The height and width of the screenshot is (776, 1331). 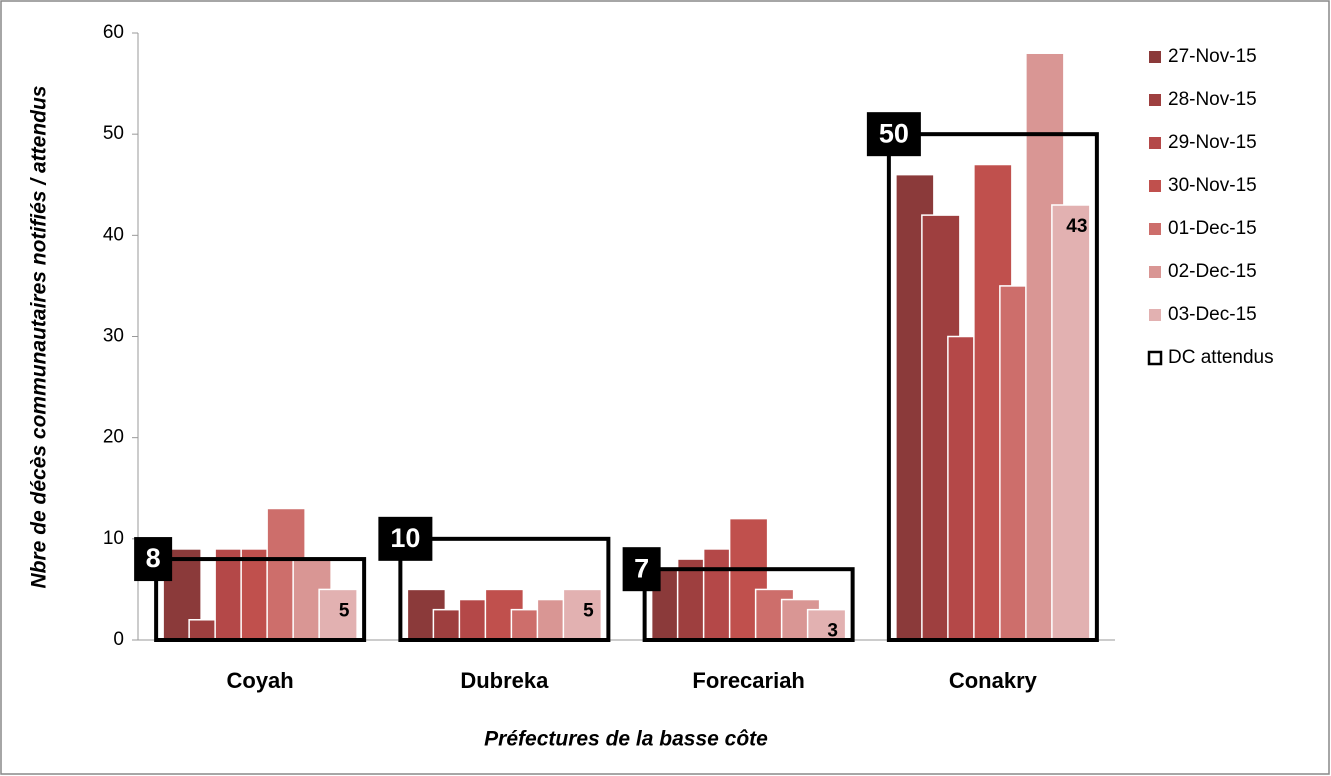 What do you see at coordinates (1212, 185) in the screenshot?
I see `legend-label: 30-Nov-15` at bounding box center [1212, 185].